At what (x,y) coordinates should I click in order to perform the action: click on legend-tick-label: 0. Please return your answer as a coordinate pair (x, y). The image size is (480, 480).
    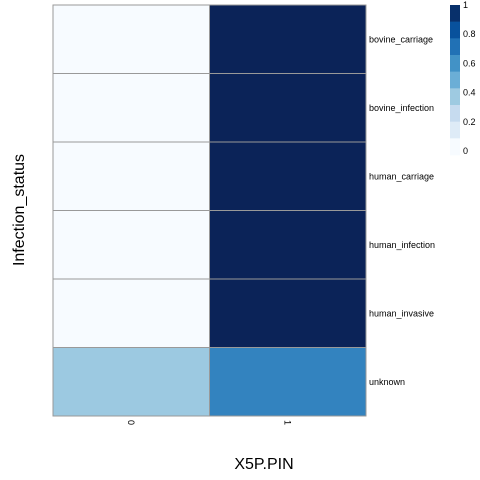
    Looking at the image, I should click on (465, 151).